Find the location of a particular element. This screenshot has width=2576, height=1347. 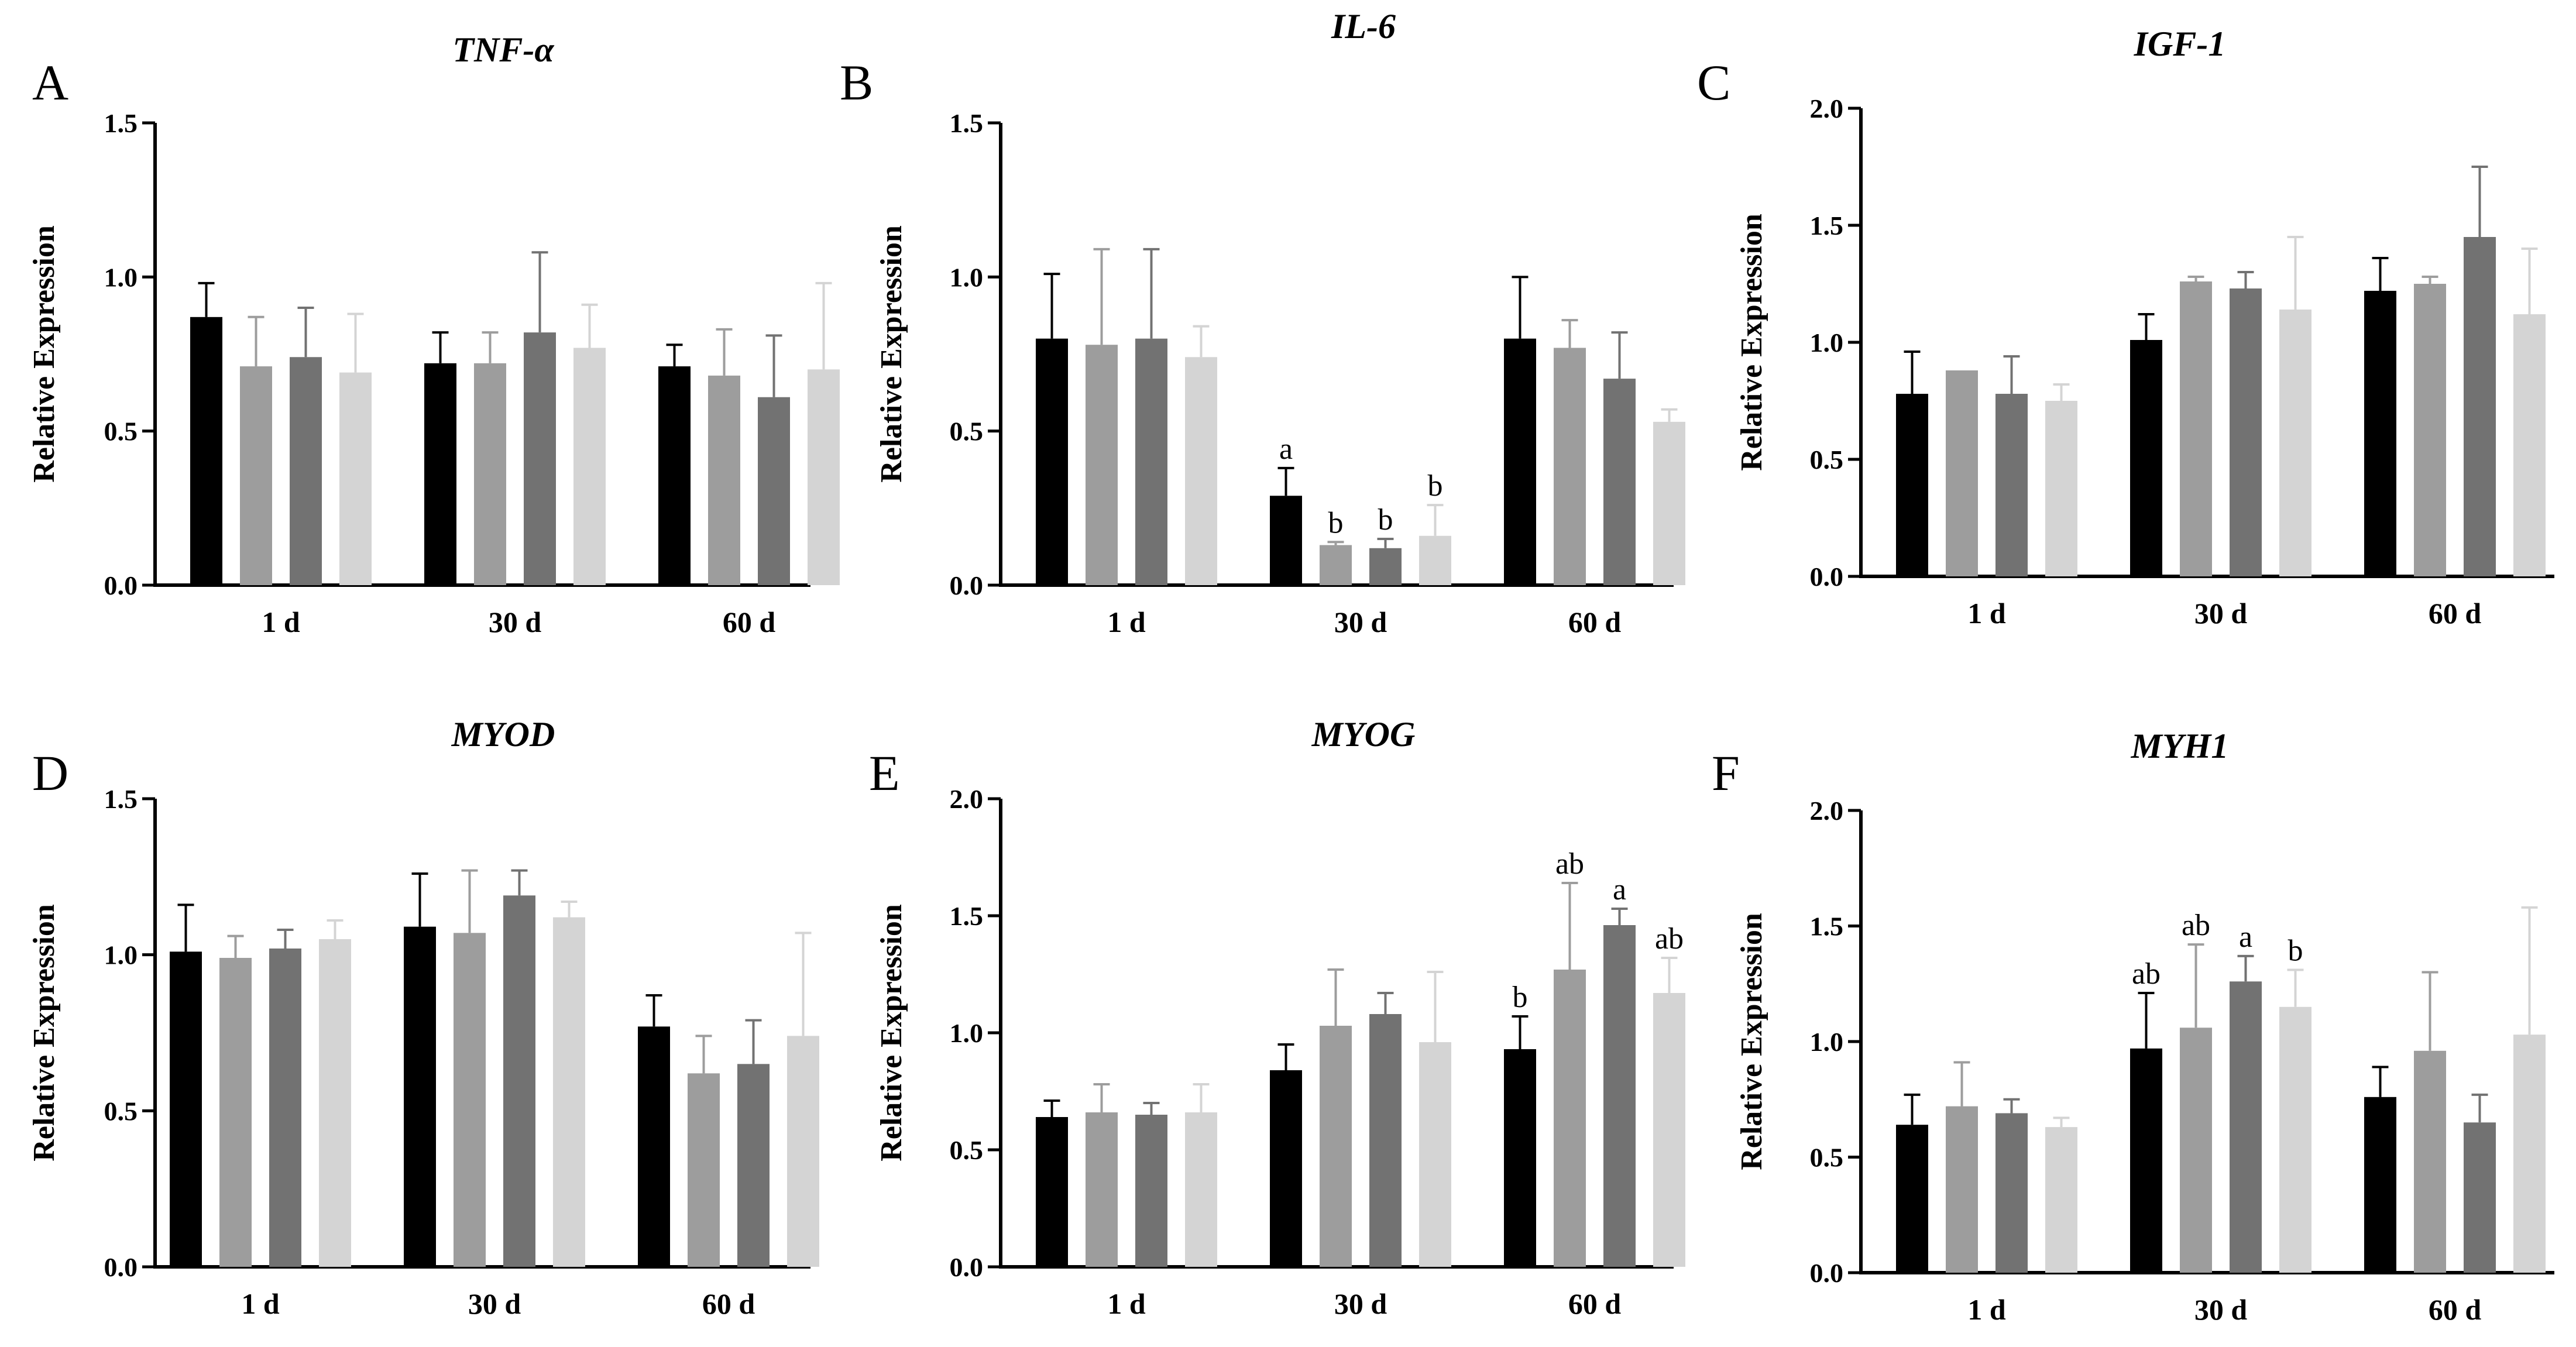

panel-title: IL-6 is located at coordinates (1364, 26).